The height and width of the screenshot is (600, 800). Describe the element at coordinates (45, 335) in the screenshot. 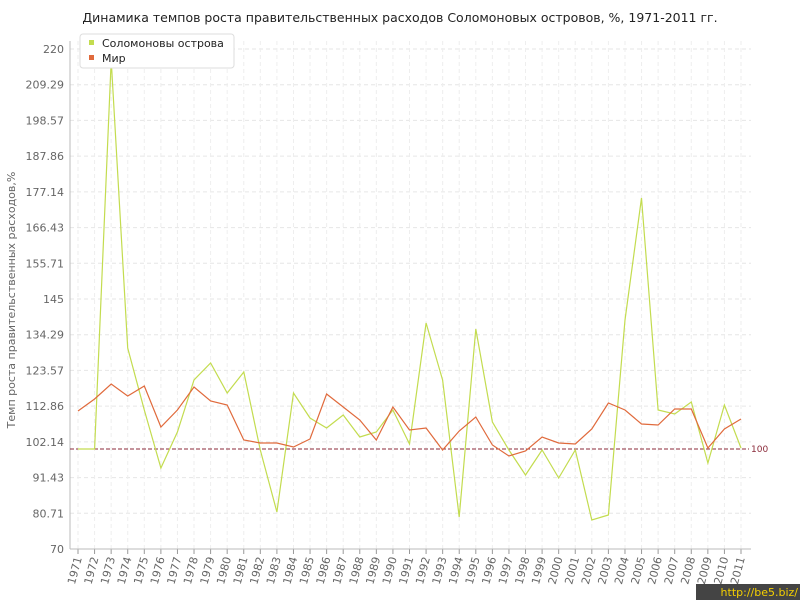

I see `y-tick-label: 134.29` at that location.